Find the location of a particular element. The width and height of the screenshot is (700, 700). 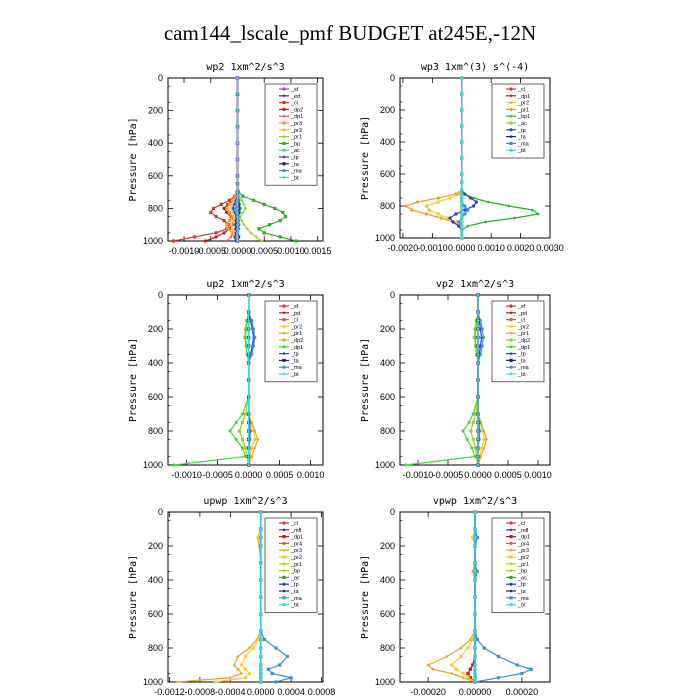

legend-label: _pr3 is located at coordinates (296, 124).